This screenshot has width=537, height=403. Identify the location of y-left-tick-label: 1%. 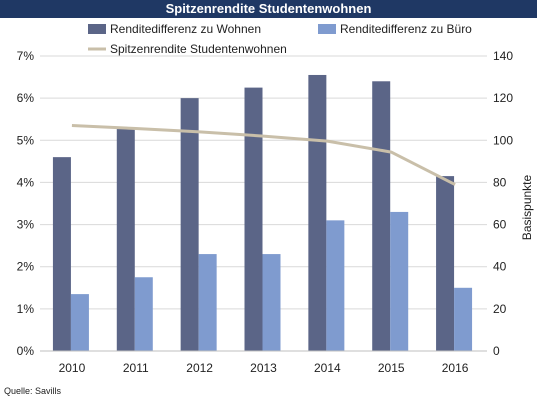
(26, 309).